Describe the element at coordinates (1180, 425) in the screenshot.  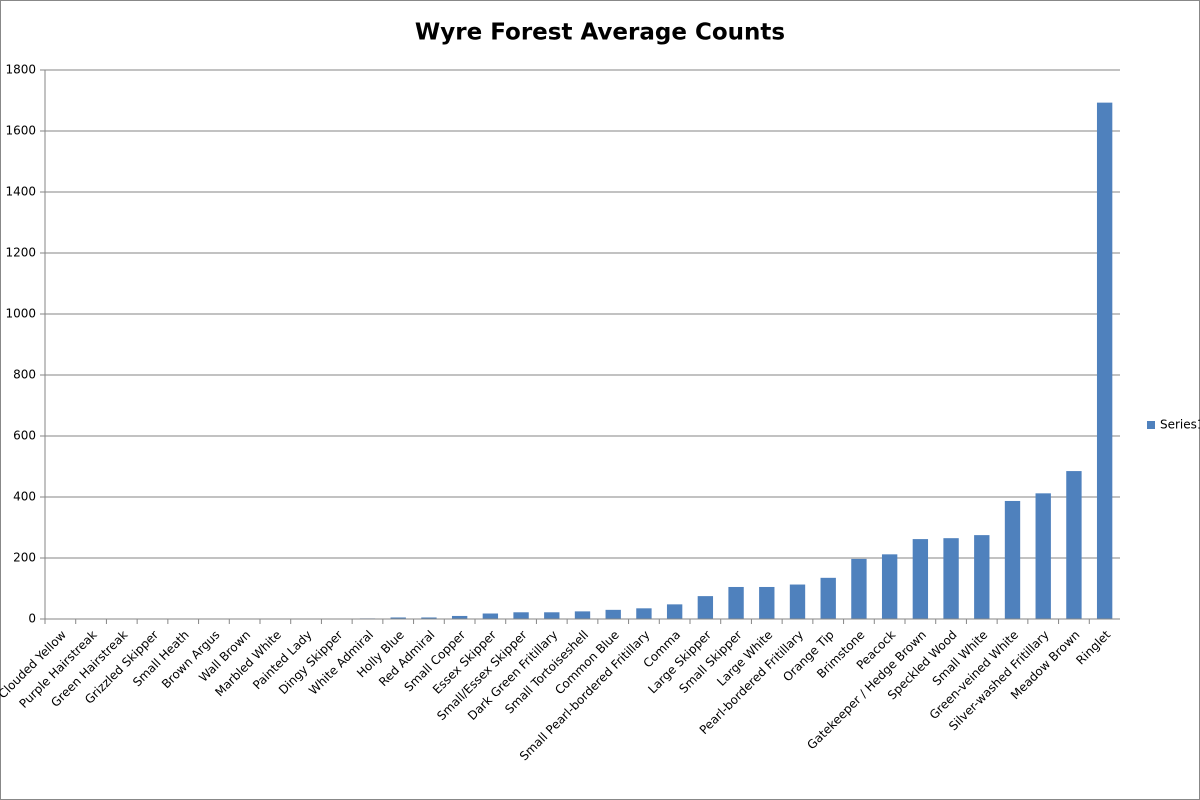
I see `legend-label: Series1` at that location.